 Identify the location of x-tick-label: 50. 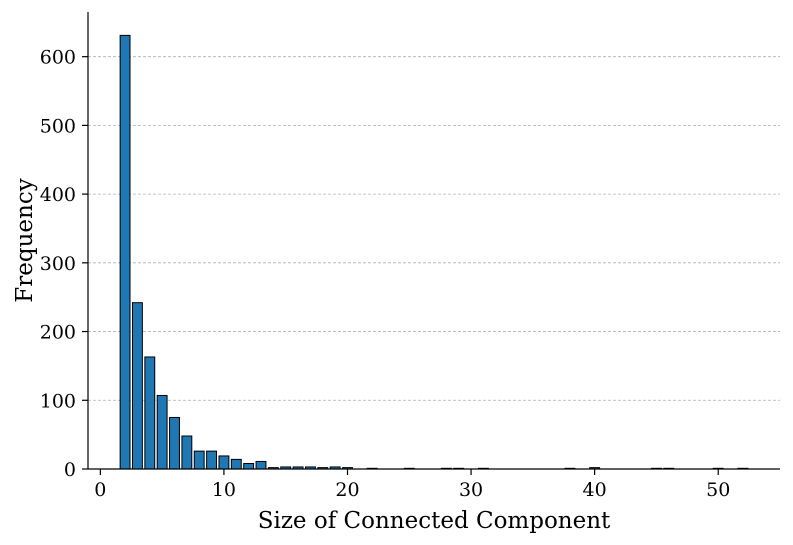
(718, 490).